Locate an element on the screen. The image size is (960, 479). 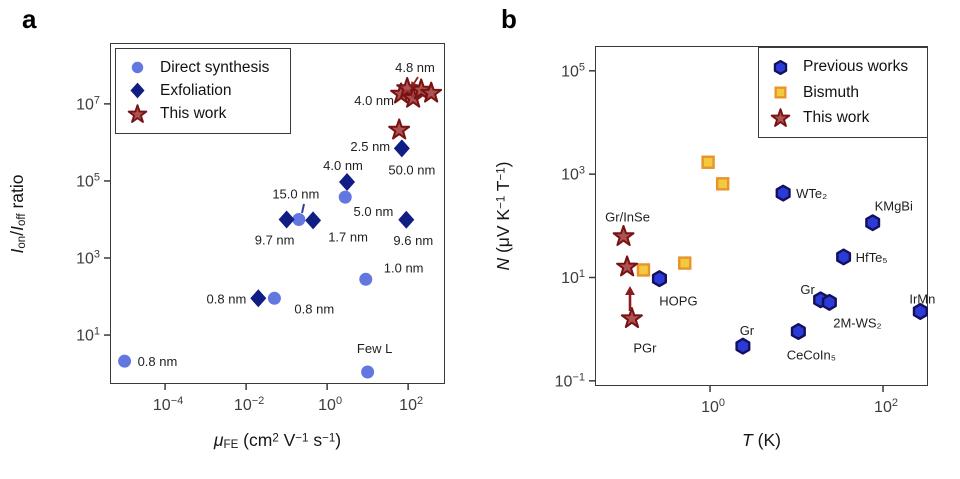
axis-label-run: (cm is located at coordinates (255, 440).